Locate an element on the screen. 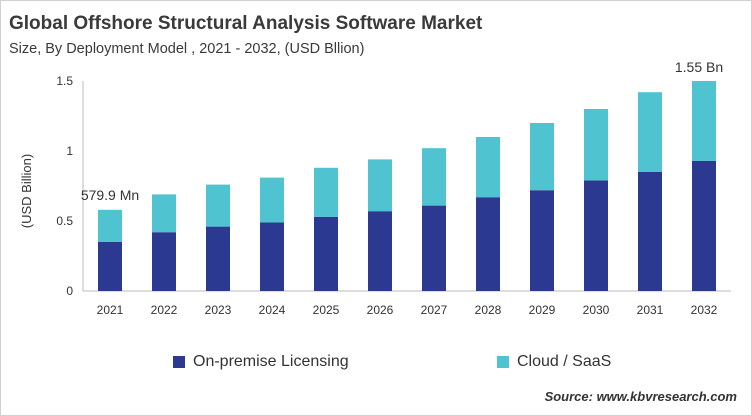  y-tick-label: 1 is located at coordinates (69, 151).